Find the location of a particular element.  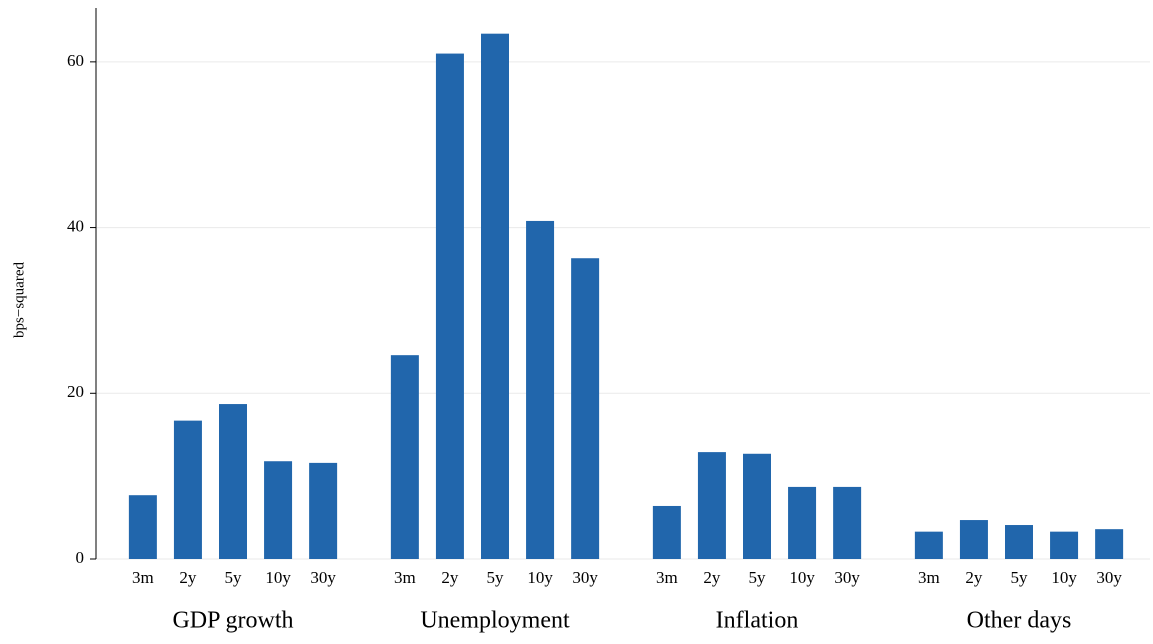

group-label: Other days is located at coordinates (1019, 621).